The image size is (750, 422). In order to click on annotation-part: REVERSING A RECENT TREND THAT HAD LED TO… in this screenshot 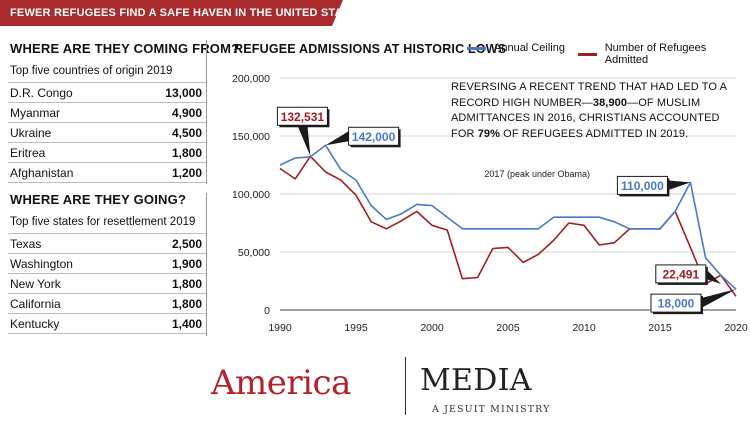, I will do `click(589, 95)`.